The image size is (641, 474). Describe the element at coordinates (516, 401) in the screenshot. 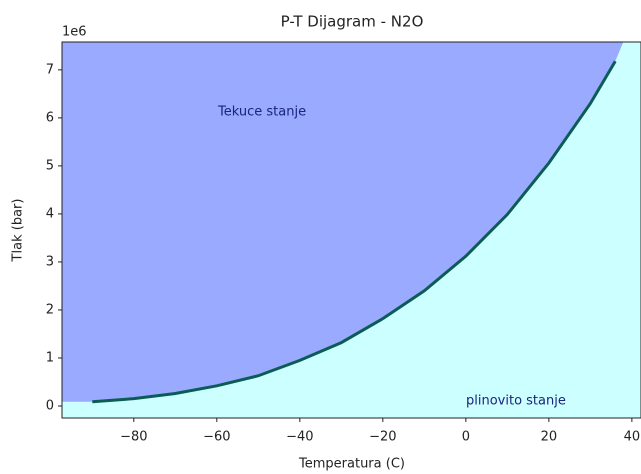

I see `annotation: plinovito stanje` at that location.